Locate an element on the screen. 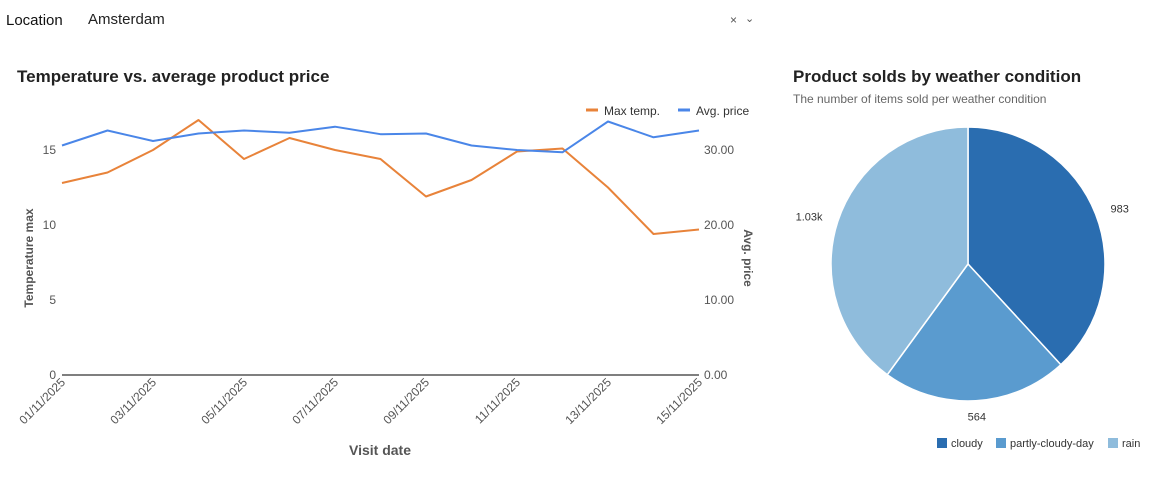 The width and height of the screenshot is (1154, 479). pie-slice-partly-cloudy-day is located at coordinates (974, 332).